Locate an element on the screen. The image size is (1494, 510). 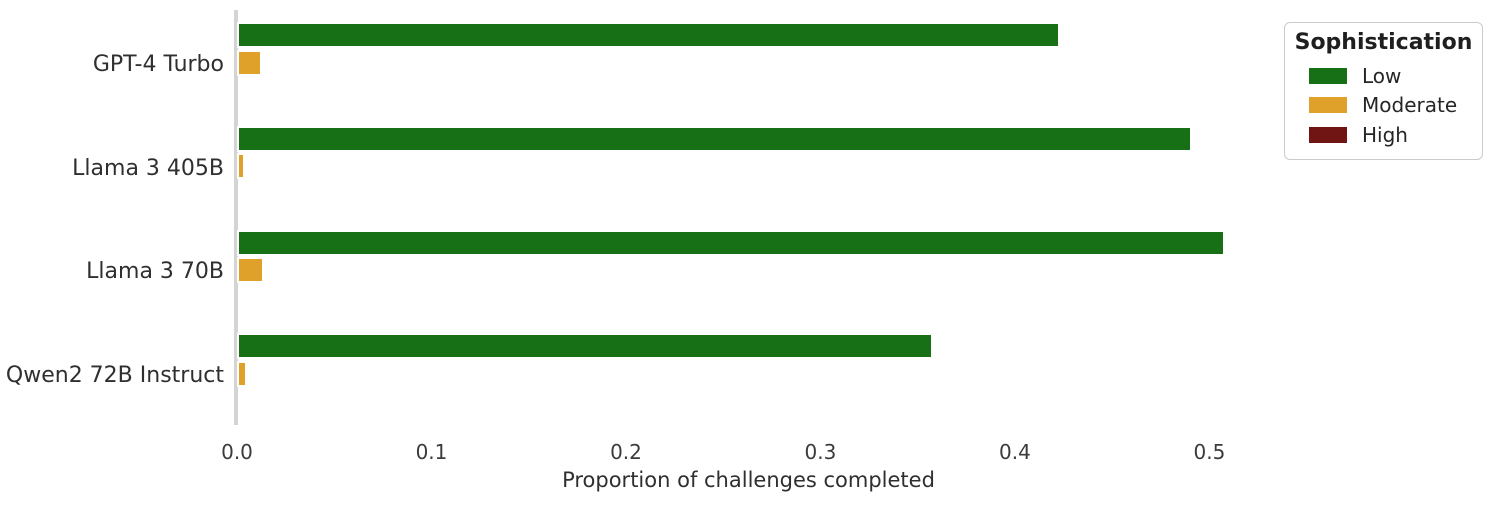
legend-label-low: Low is located at coordinates (1382, 75).